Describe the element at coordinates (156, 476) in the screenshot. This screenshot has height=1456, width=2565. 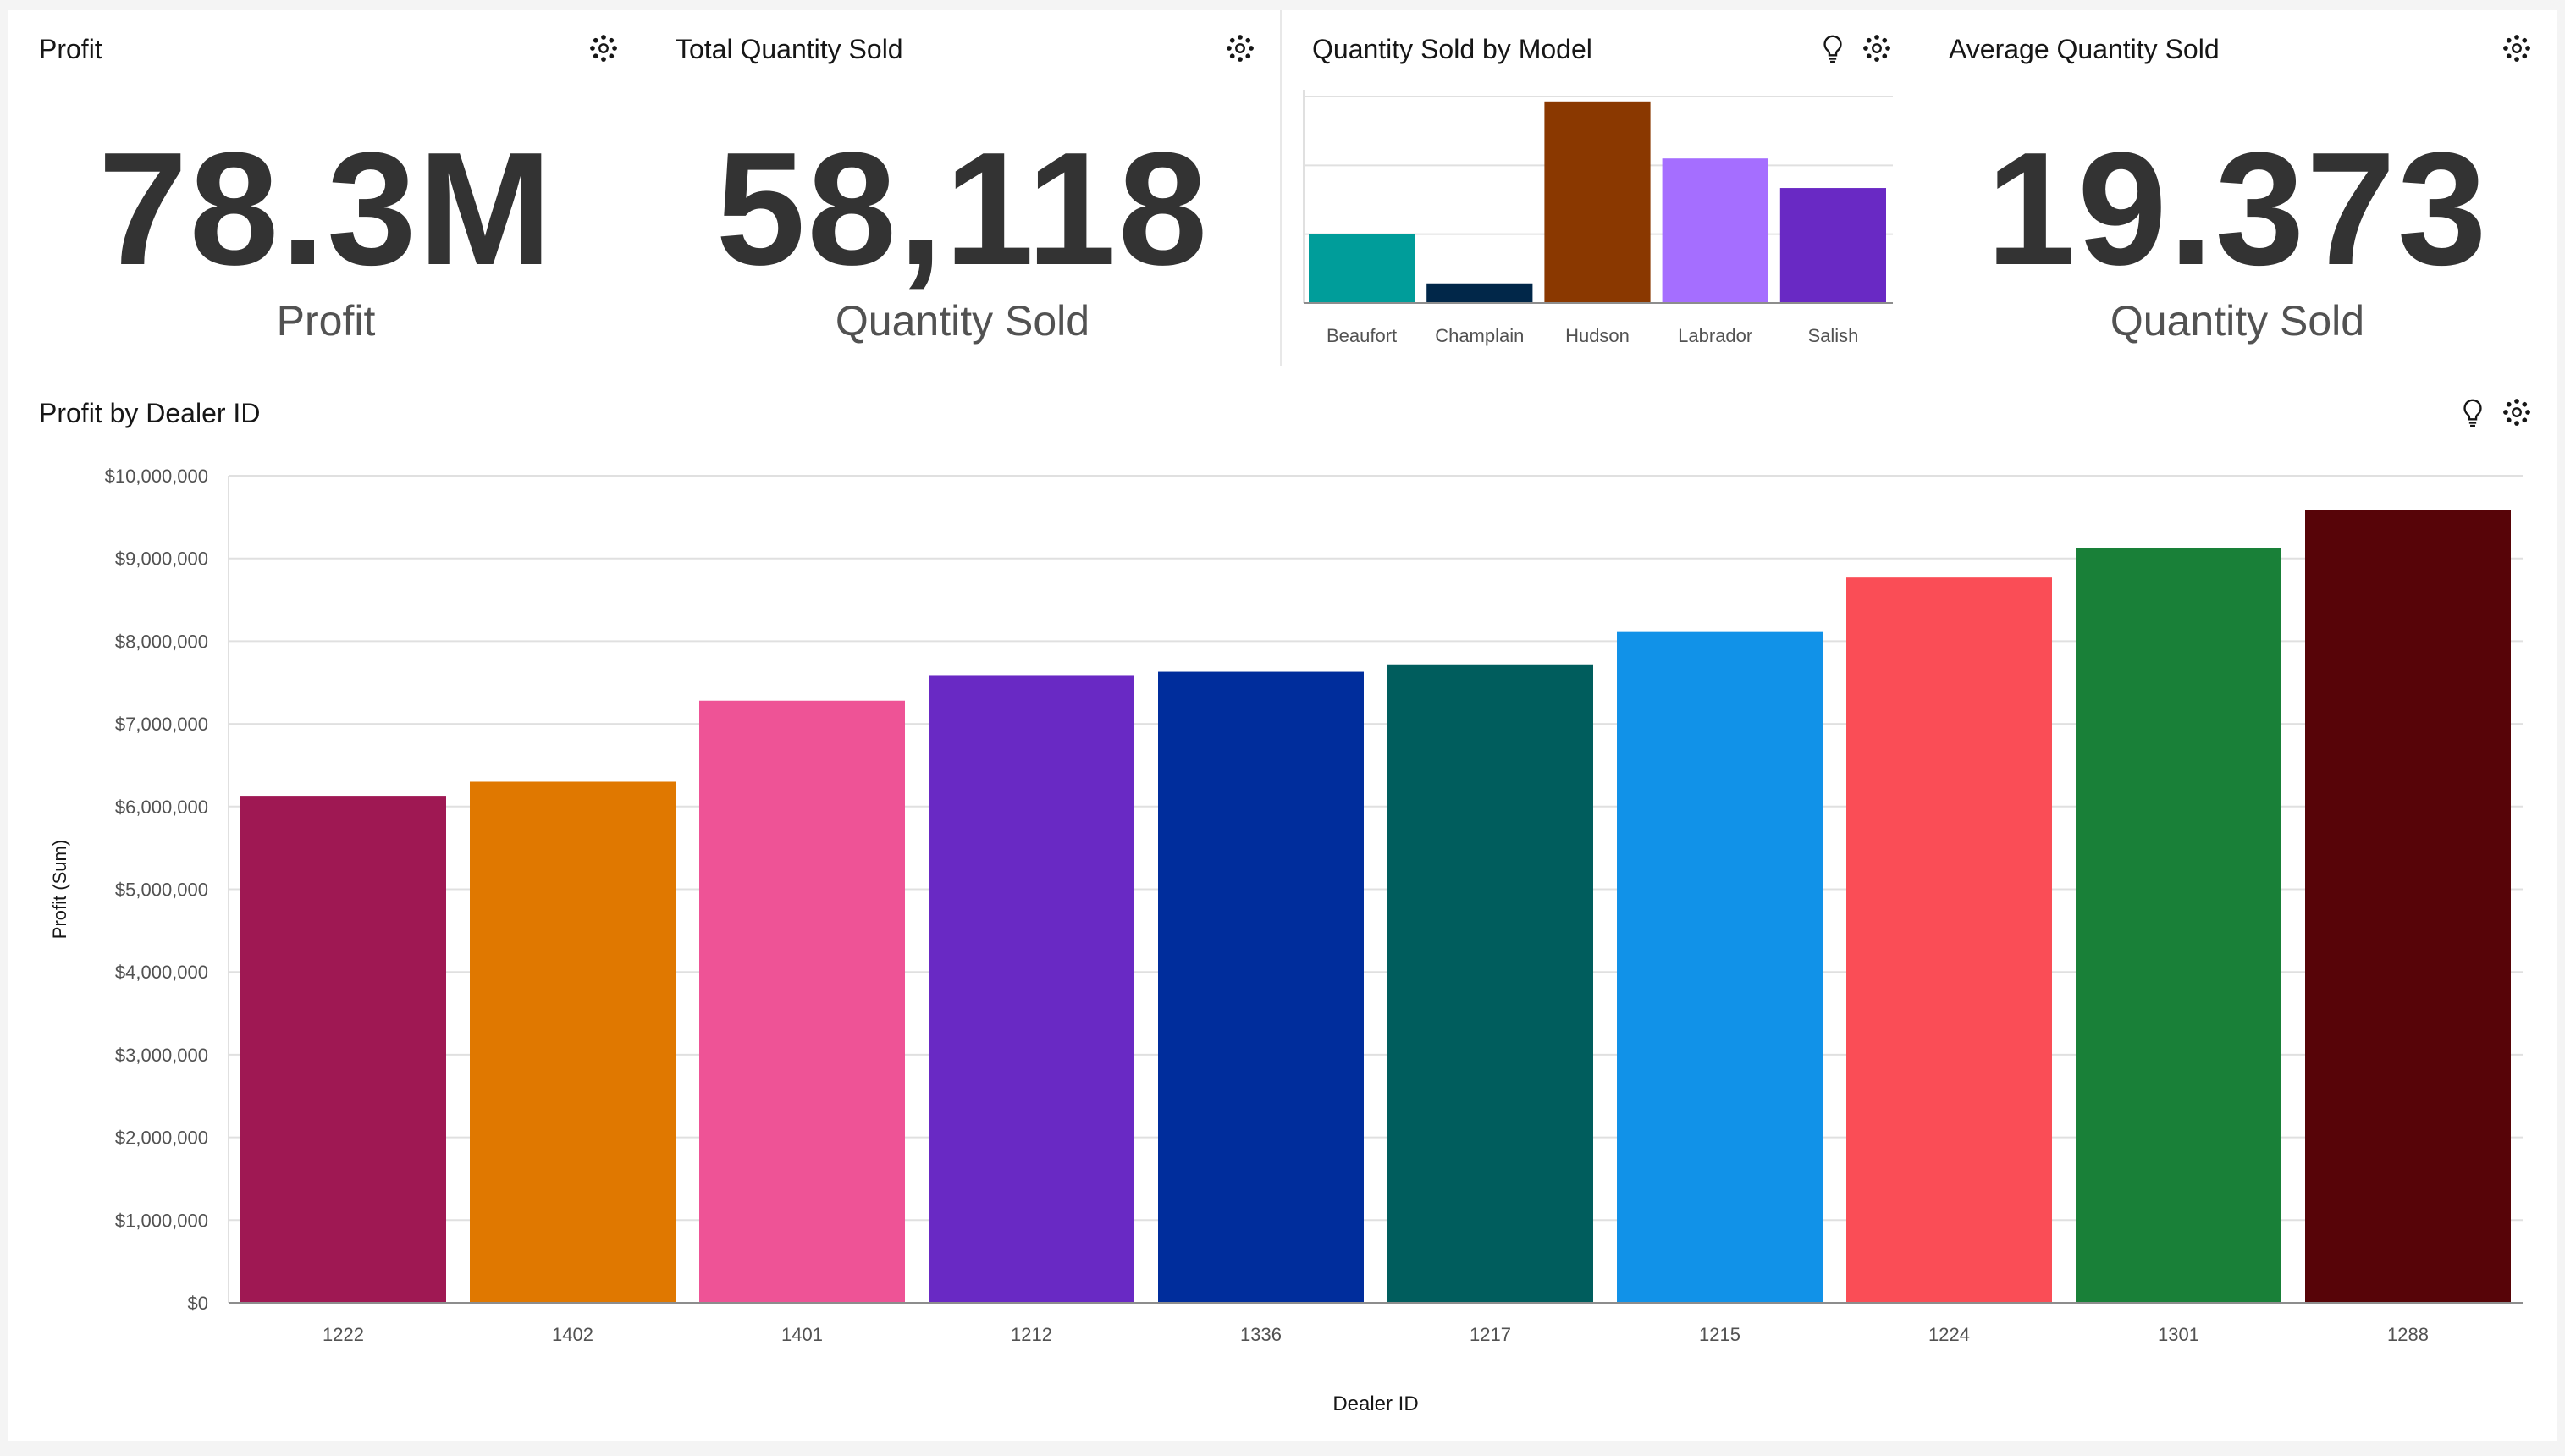
I see `y-tick-label: $10,000,000` at that location.